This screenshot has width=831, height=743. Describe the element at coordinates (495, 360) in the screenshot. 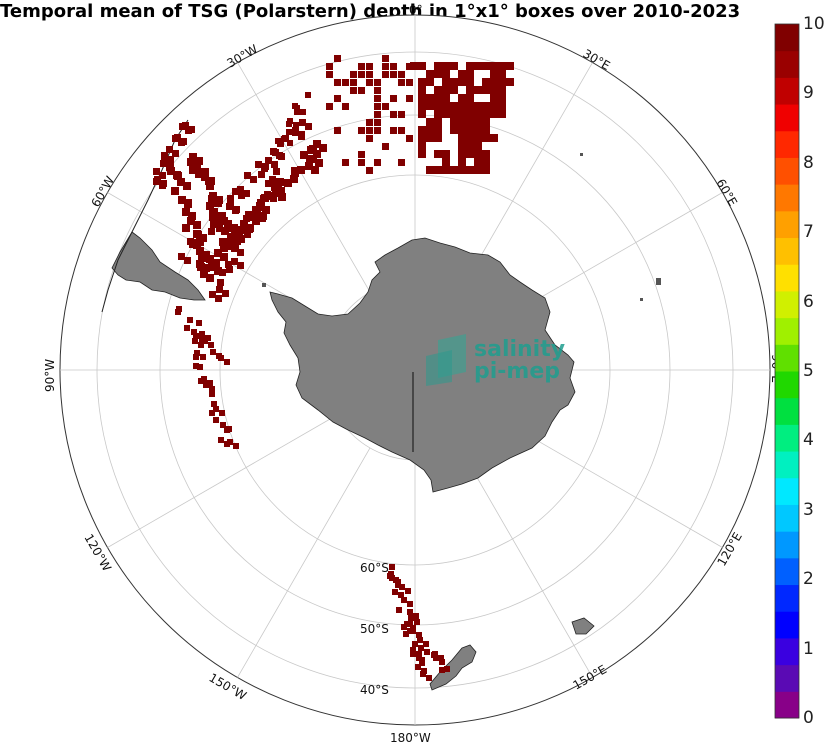

I see `salinity-pimep-watermark: salinity pi-mep` at that location.